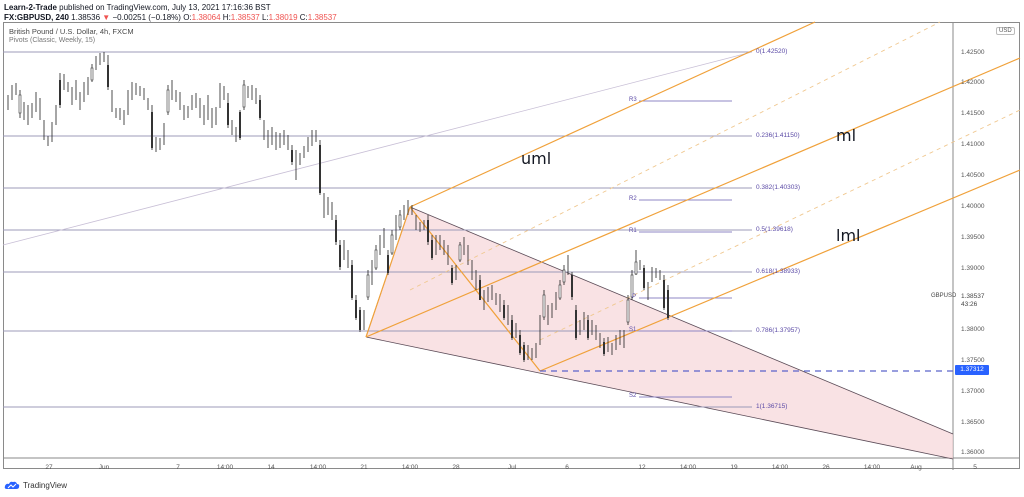 The width and height of the screenshot is (1024, 497). I want to click on current-price: 1.38537, so click(973, 296).